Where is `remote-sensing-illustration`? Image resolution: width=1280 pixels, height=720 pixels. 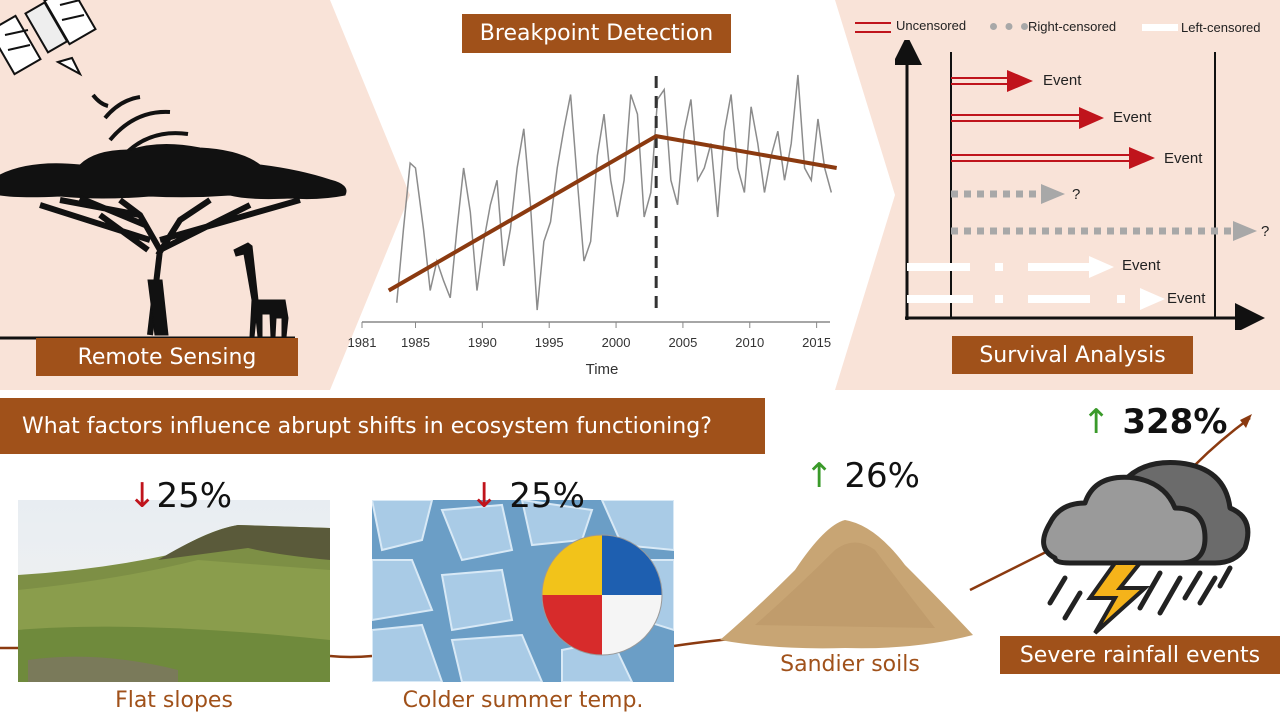
remote-sensing-illustration is located at coordinates (173, 170).